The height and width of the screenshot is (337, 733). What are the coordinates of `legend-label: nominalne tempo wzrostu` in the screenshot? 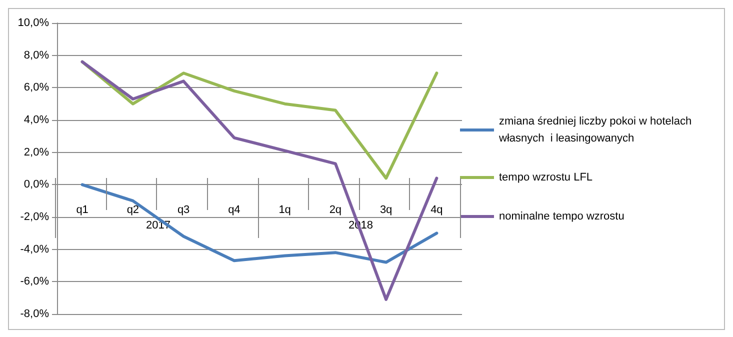 It's located at (561, 216).